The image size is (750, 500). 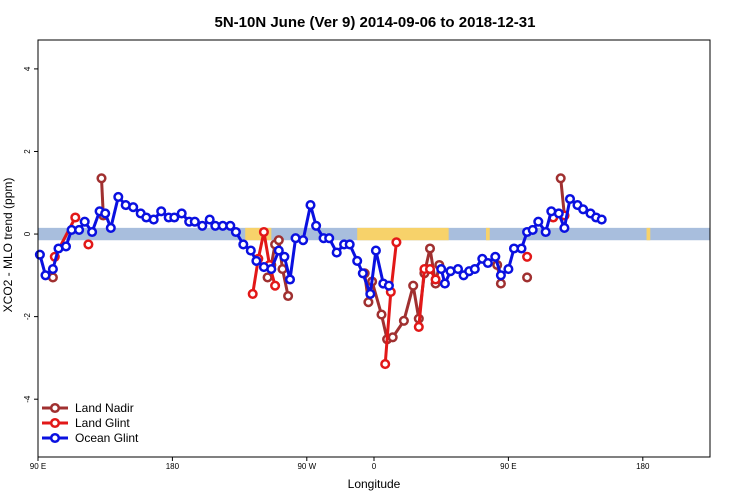 I want to click on legend-label: Land Nadir, so click(x=104, y=408).